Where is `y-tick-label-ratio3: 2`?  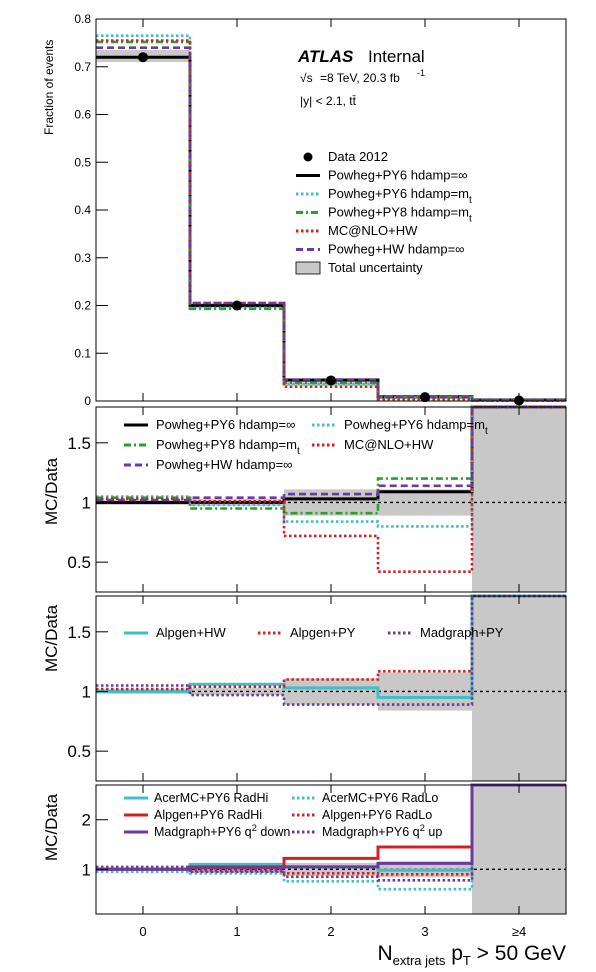 y-tick-label-ratio3: 2 is located at coordinates (86, 820).